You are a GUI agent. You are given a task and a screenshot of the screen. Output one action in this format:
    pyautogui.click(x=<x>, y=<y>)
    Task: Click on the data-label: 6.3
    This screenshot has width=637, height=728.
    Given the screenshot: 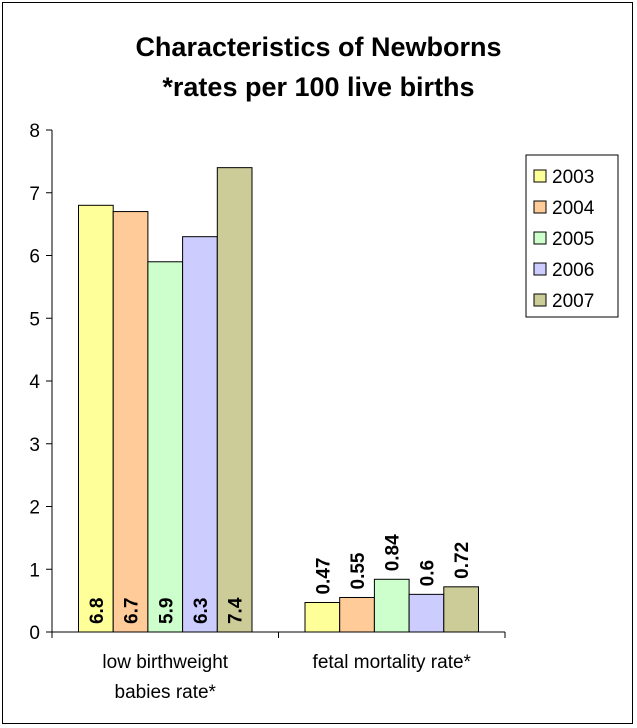 What is the action you would take?
    pyautogui.click(x=201, y=611)
    